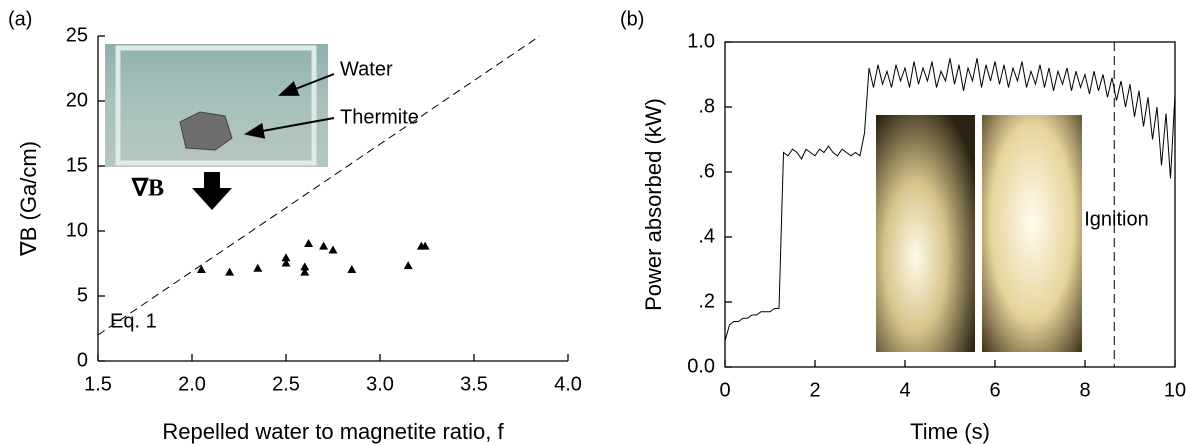  I want to click on x-tick-label: 3.0, so click(380, 384).